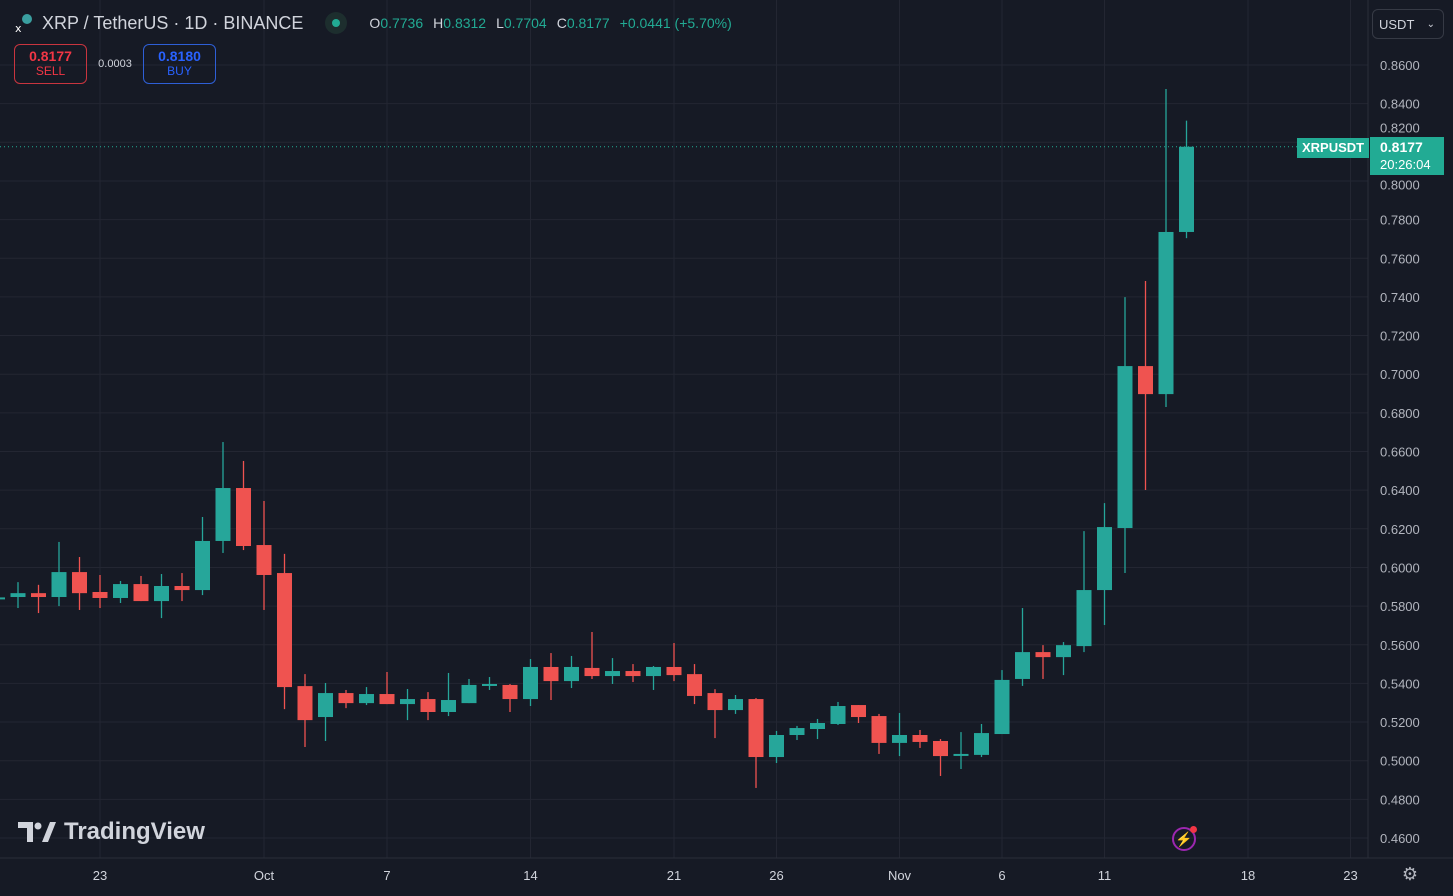  Describe the element at coordinates (1408, 24) in the screenshot. I see `currency-dropdown: USDT ⌄` at that location.